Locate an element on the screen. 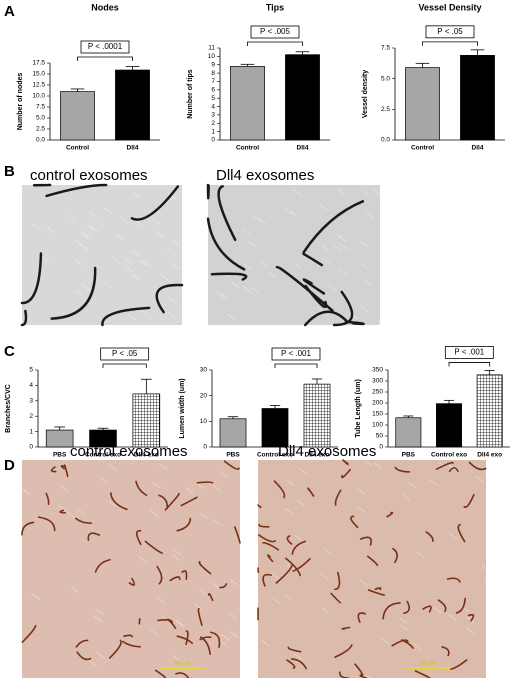  y-tick-label: 100 is located at coordinates (377, 425).